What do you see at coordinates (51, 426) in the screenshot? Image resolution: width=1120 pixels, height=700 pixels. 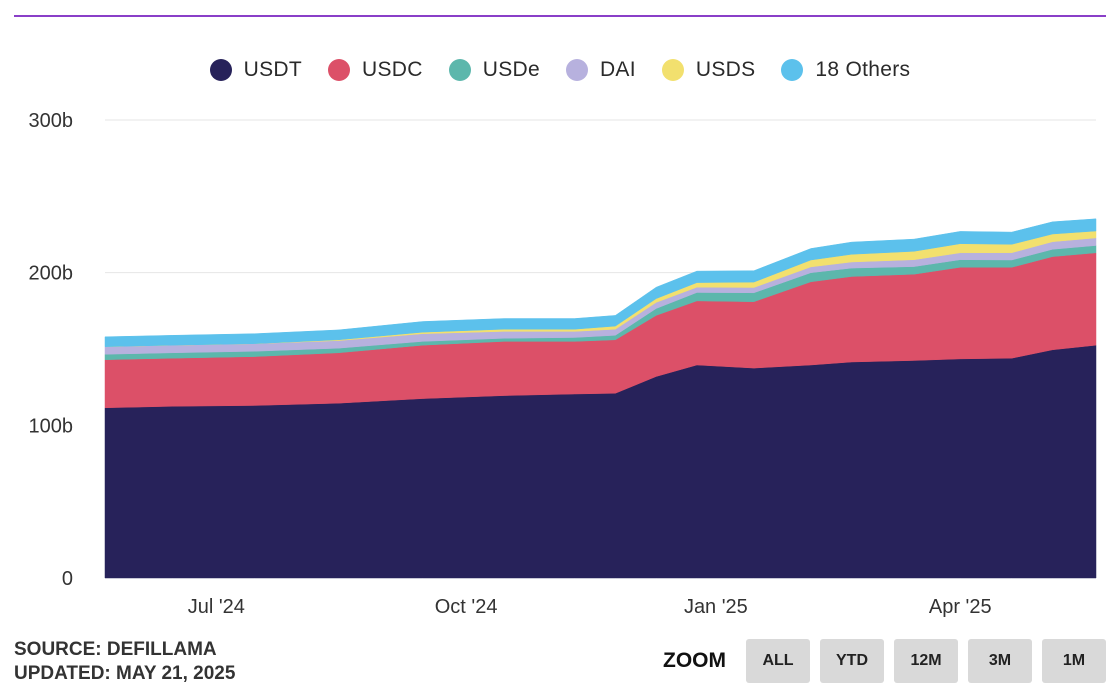 I see `y-tick-label: 100b` at bounding box center [51, 426].